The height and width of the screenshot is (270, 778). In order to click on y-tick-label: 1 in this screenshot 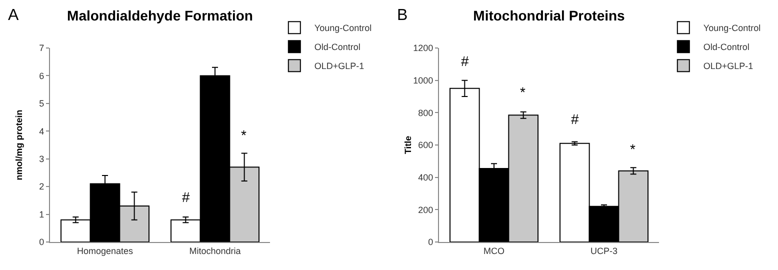, I will do `click(41, 214)`.